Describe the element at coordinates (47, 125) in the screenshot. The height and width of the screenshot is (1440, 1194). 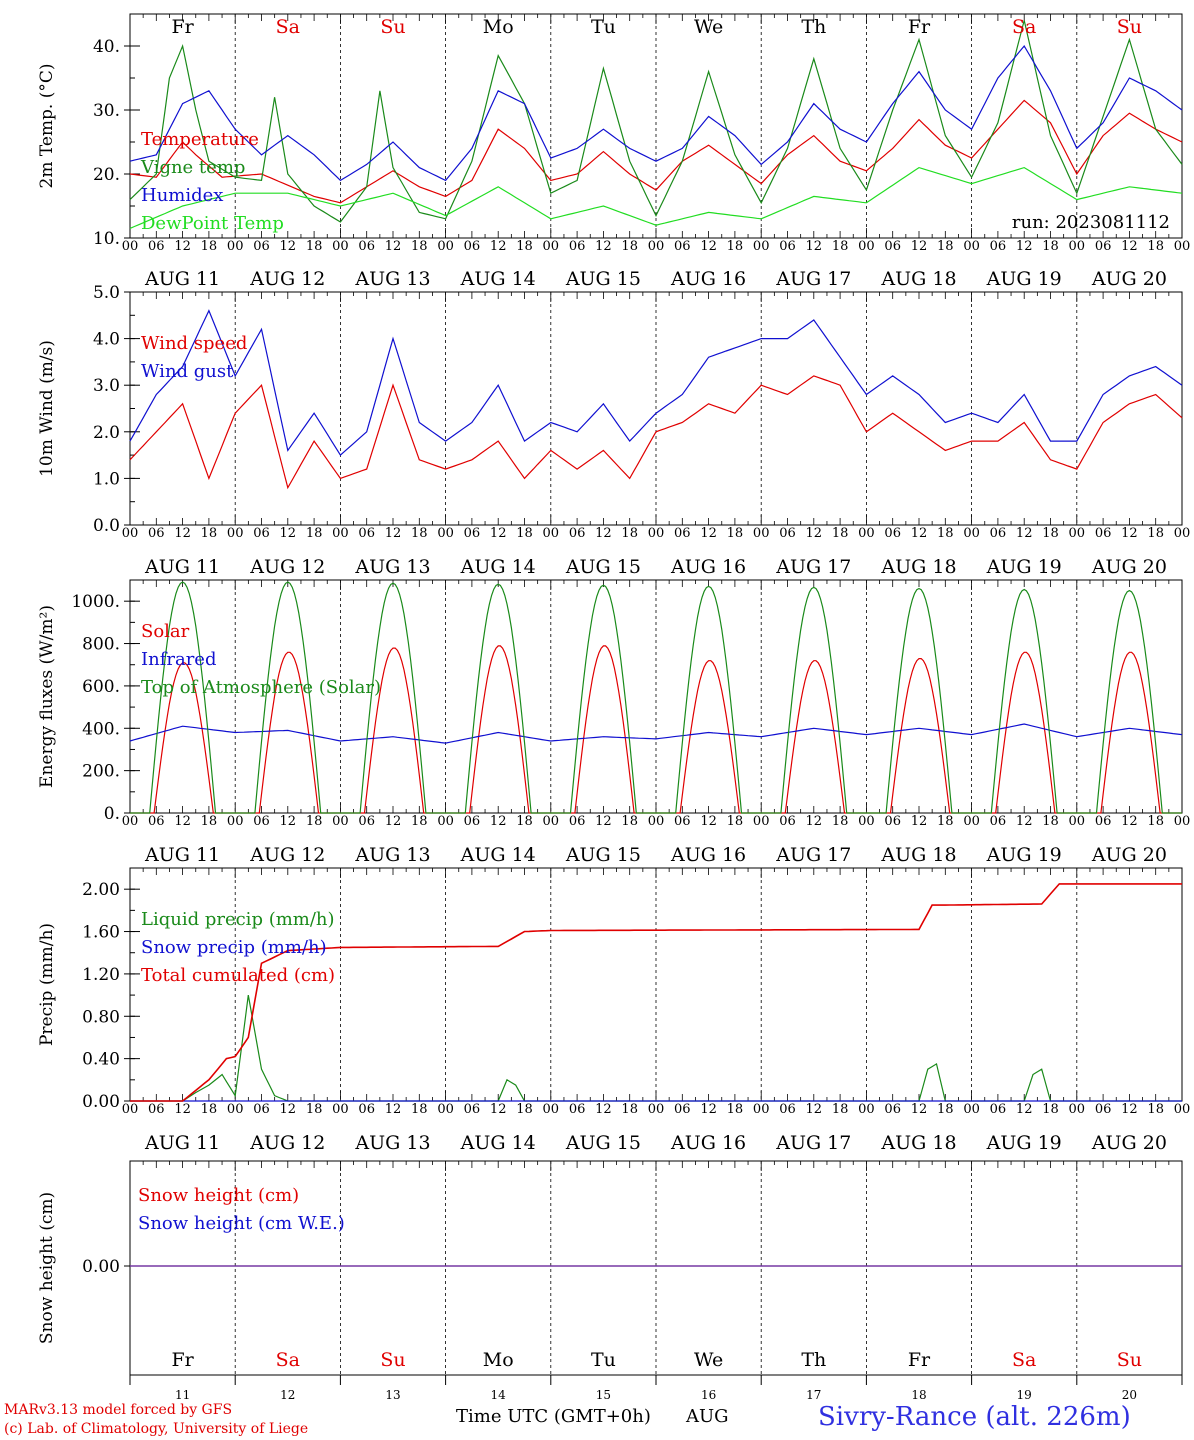
I see `y-axis-label: 2m Temp. (°C)` at that location.